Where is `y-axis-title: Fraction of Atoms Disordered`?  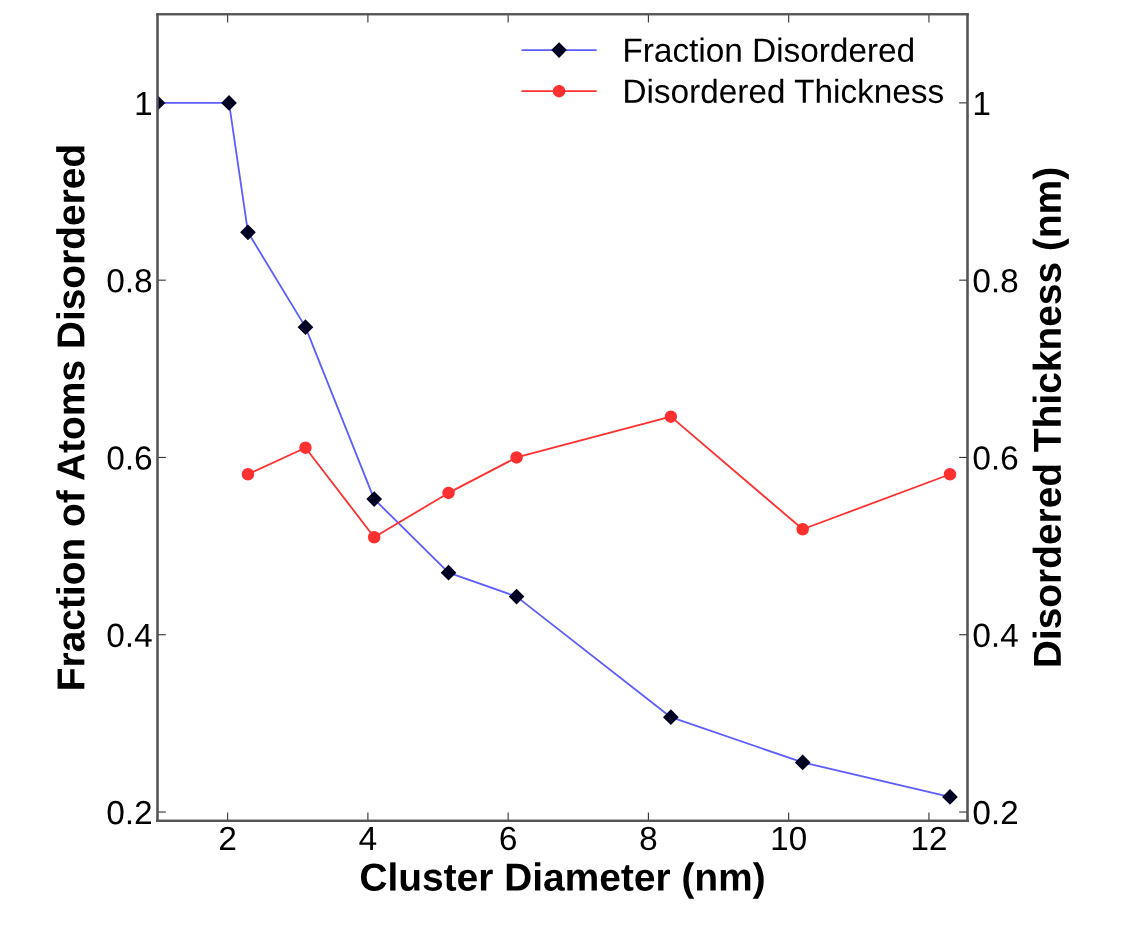 y-axis-title: Fraction of Atoms Disordered is located at coordinates (70, 417).